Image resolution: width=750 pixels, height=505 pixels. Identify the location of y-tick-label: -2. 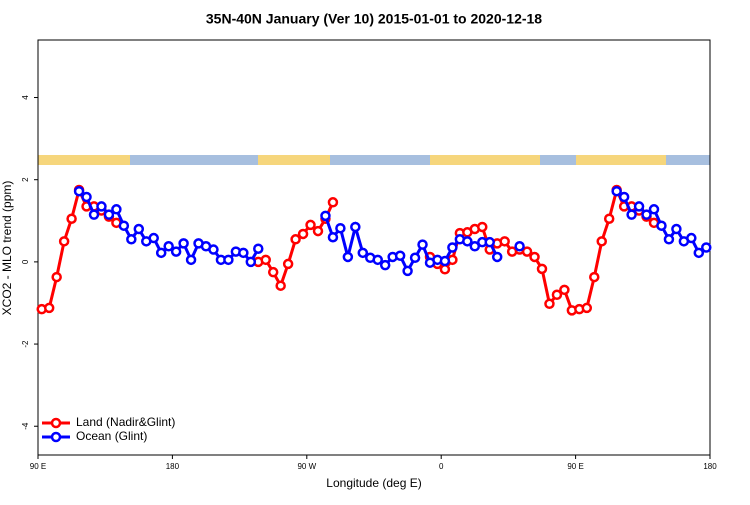
(25, 344).